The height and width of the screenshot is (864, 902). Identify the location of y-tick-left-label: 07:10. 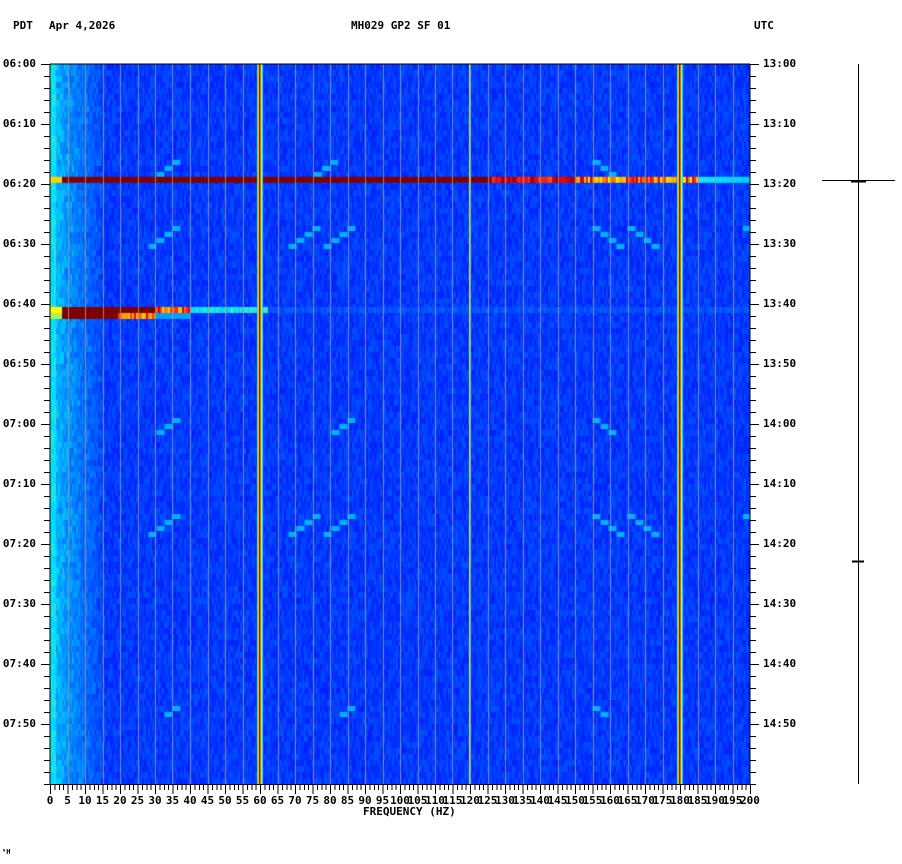
(19, 483).